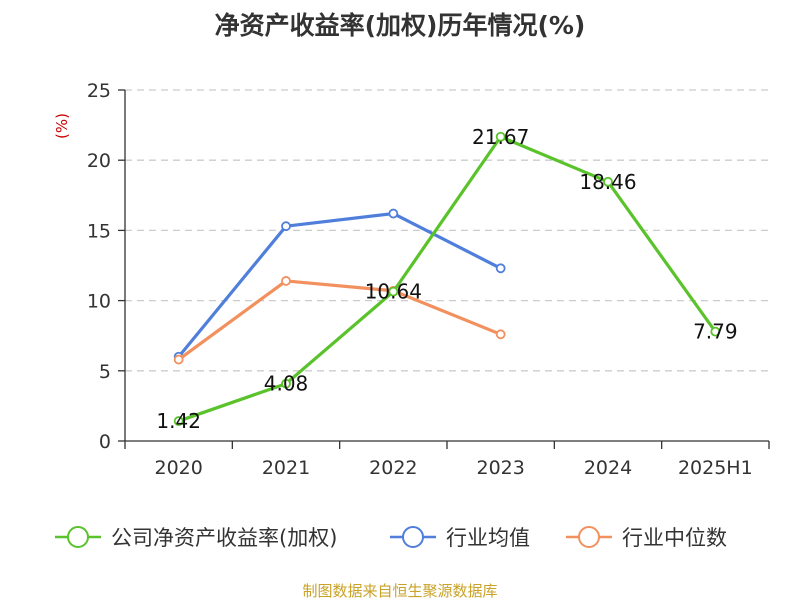  I want to click on y-tick-label: 25, so click(99, 91).